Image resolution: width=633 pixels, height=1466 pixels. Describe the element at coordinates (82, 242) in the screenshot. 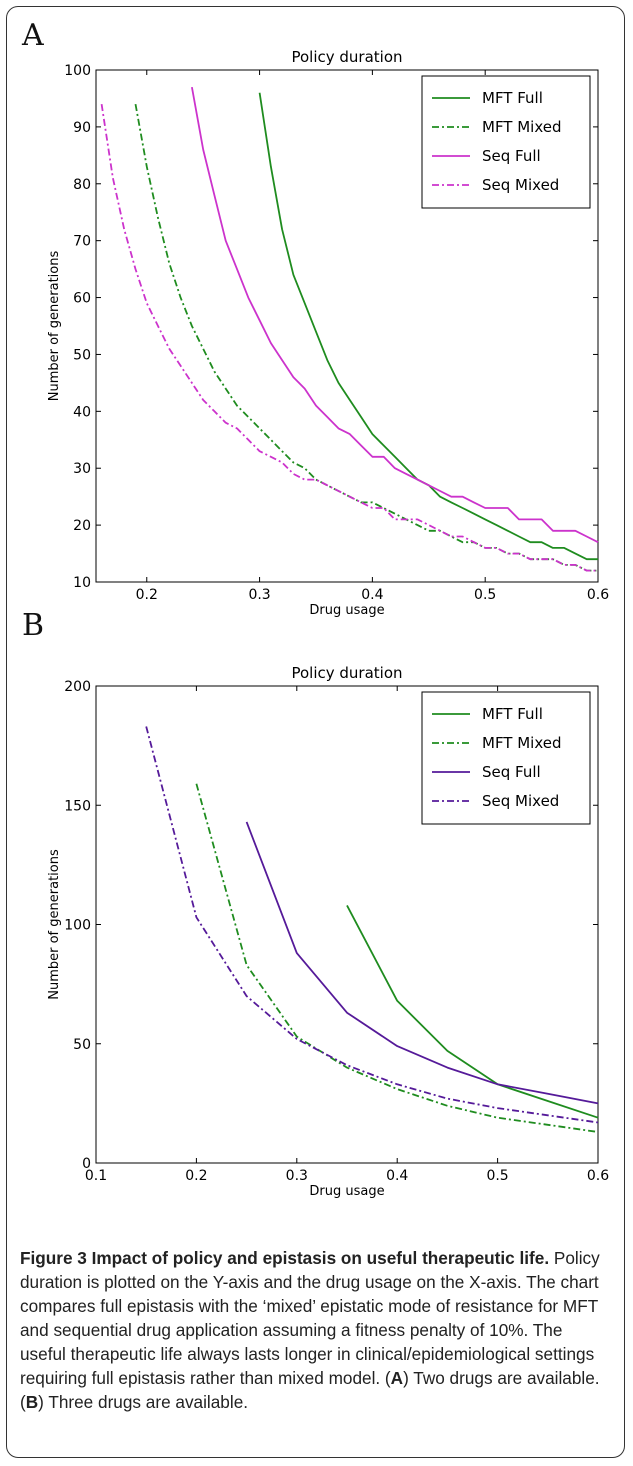

I see `y-tick-label: 70` at that location.